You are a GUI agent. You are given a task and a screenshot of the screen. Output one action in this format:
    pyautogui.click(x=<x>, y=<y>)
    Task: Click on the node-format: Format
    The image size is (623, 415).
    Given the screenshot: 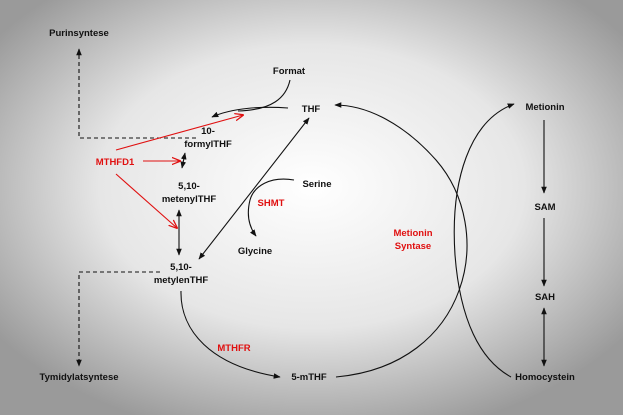 What is the action you would take?
    pyautogui.click(x=289, y=71)
    